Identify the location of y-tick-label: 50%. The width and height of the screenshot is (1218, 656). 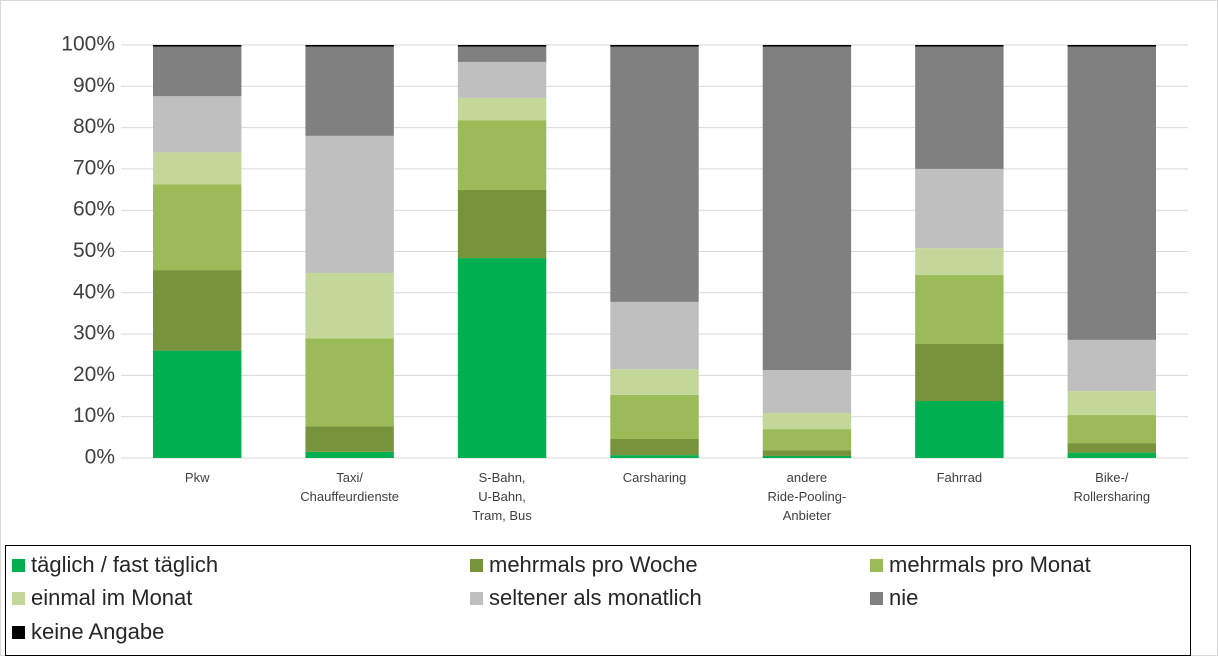
(94, 250).